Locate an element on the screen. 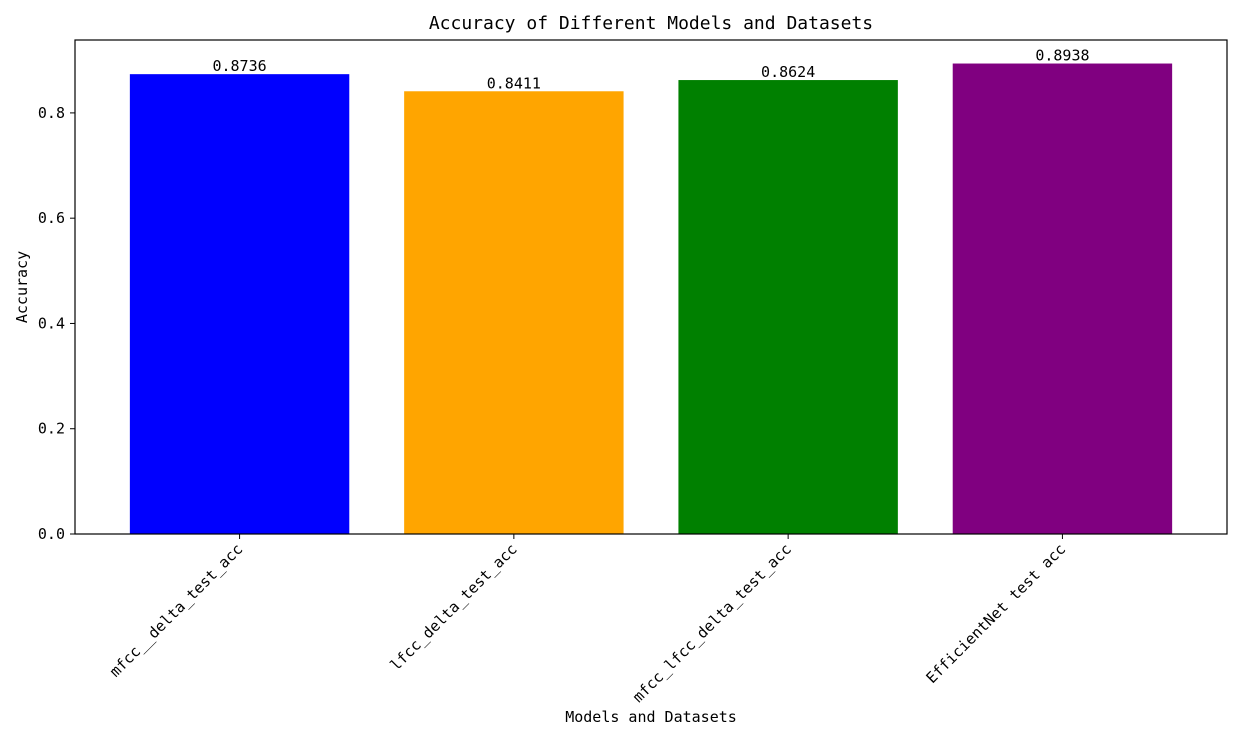 The width and height of the screenshot is (1247, 731). y-tick-label-4: 0.6 is located at coordinates (51, 218).